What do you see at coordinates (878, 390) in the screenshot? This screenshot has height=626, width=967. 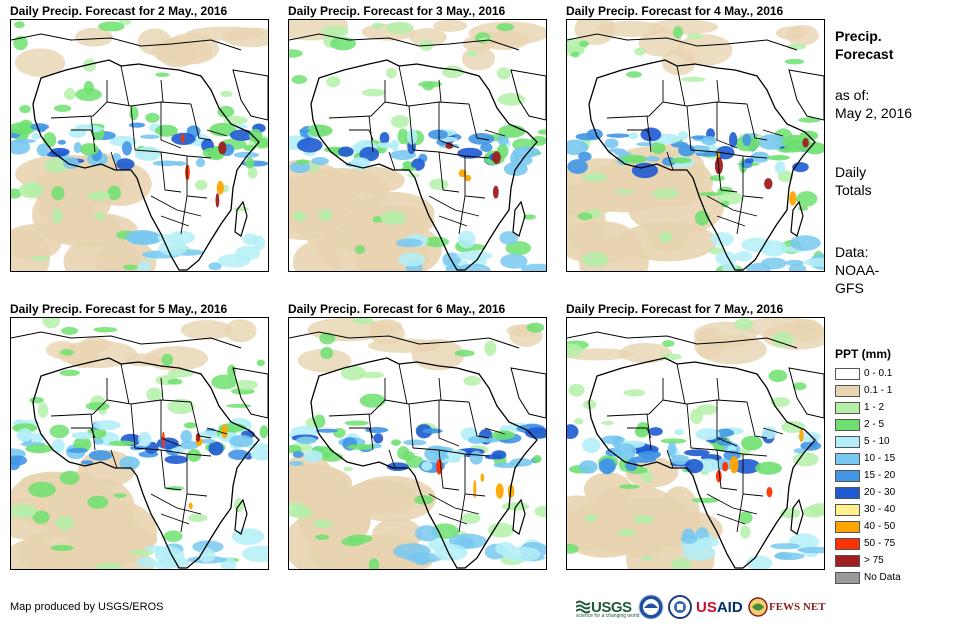 I see `legend-label: 0.1 - 1` at bounding box center [878, 390].